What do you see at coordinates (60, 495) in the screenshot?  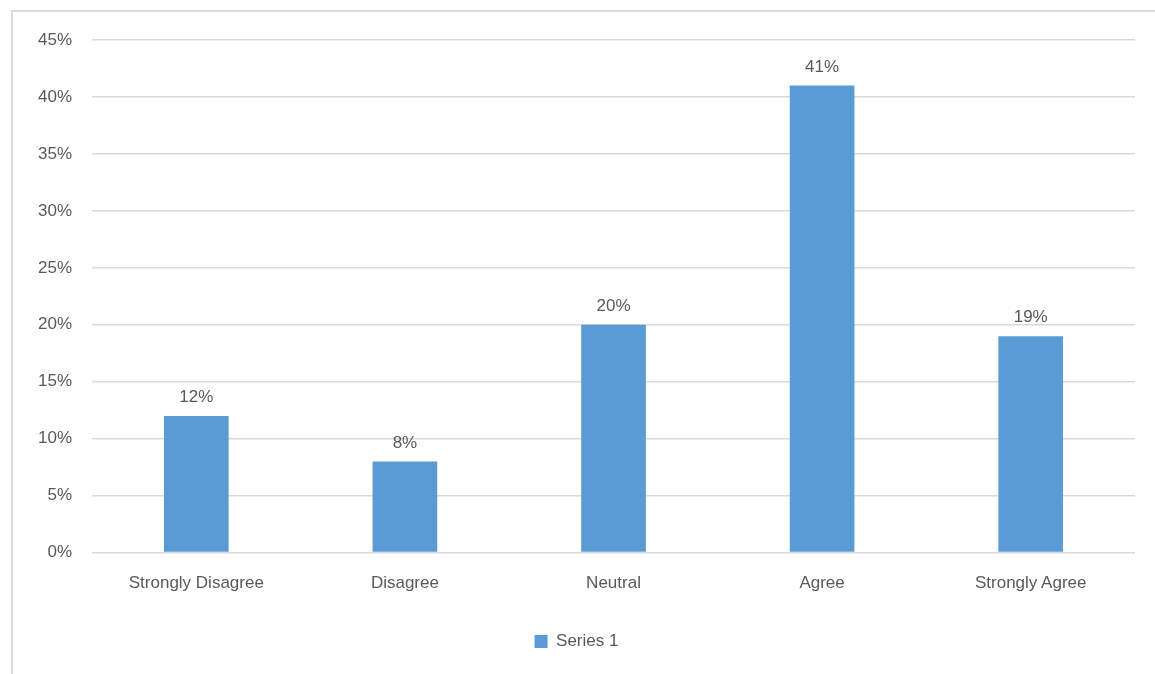 I see `y-tick-label: 5%` at bounding box center [60, 495].